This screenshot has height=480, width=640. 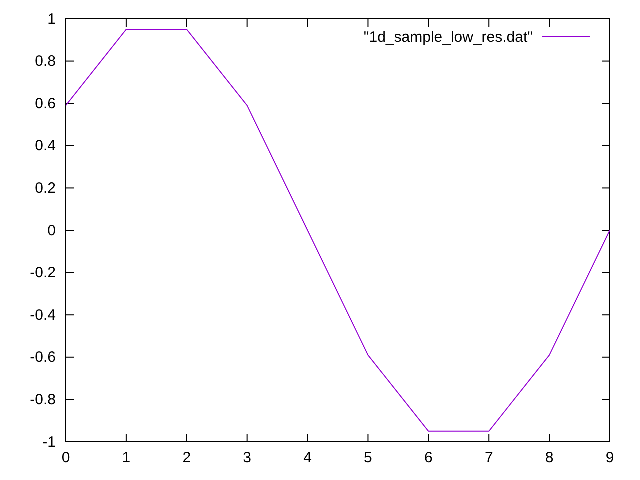 I want to click on y-tick-label: -0.4, so click(x=43, y=315).